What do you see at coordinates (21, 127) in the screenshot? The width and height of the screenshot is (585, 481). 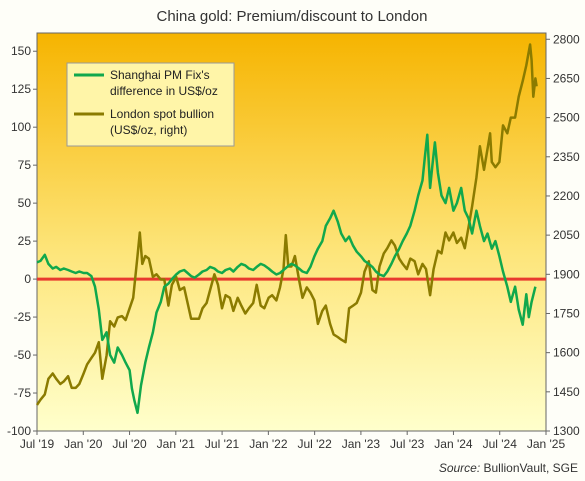 I see `left-tick-label: 100` at bounding box center [21, 127].